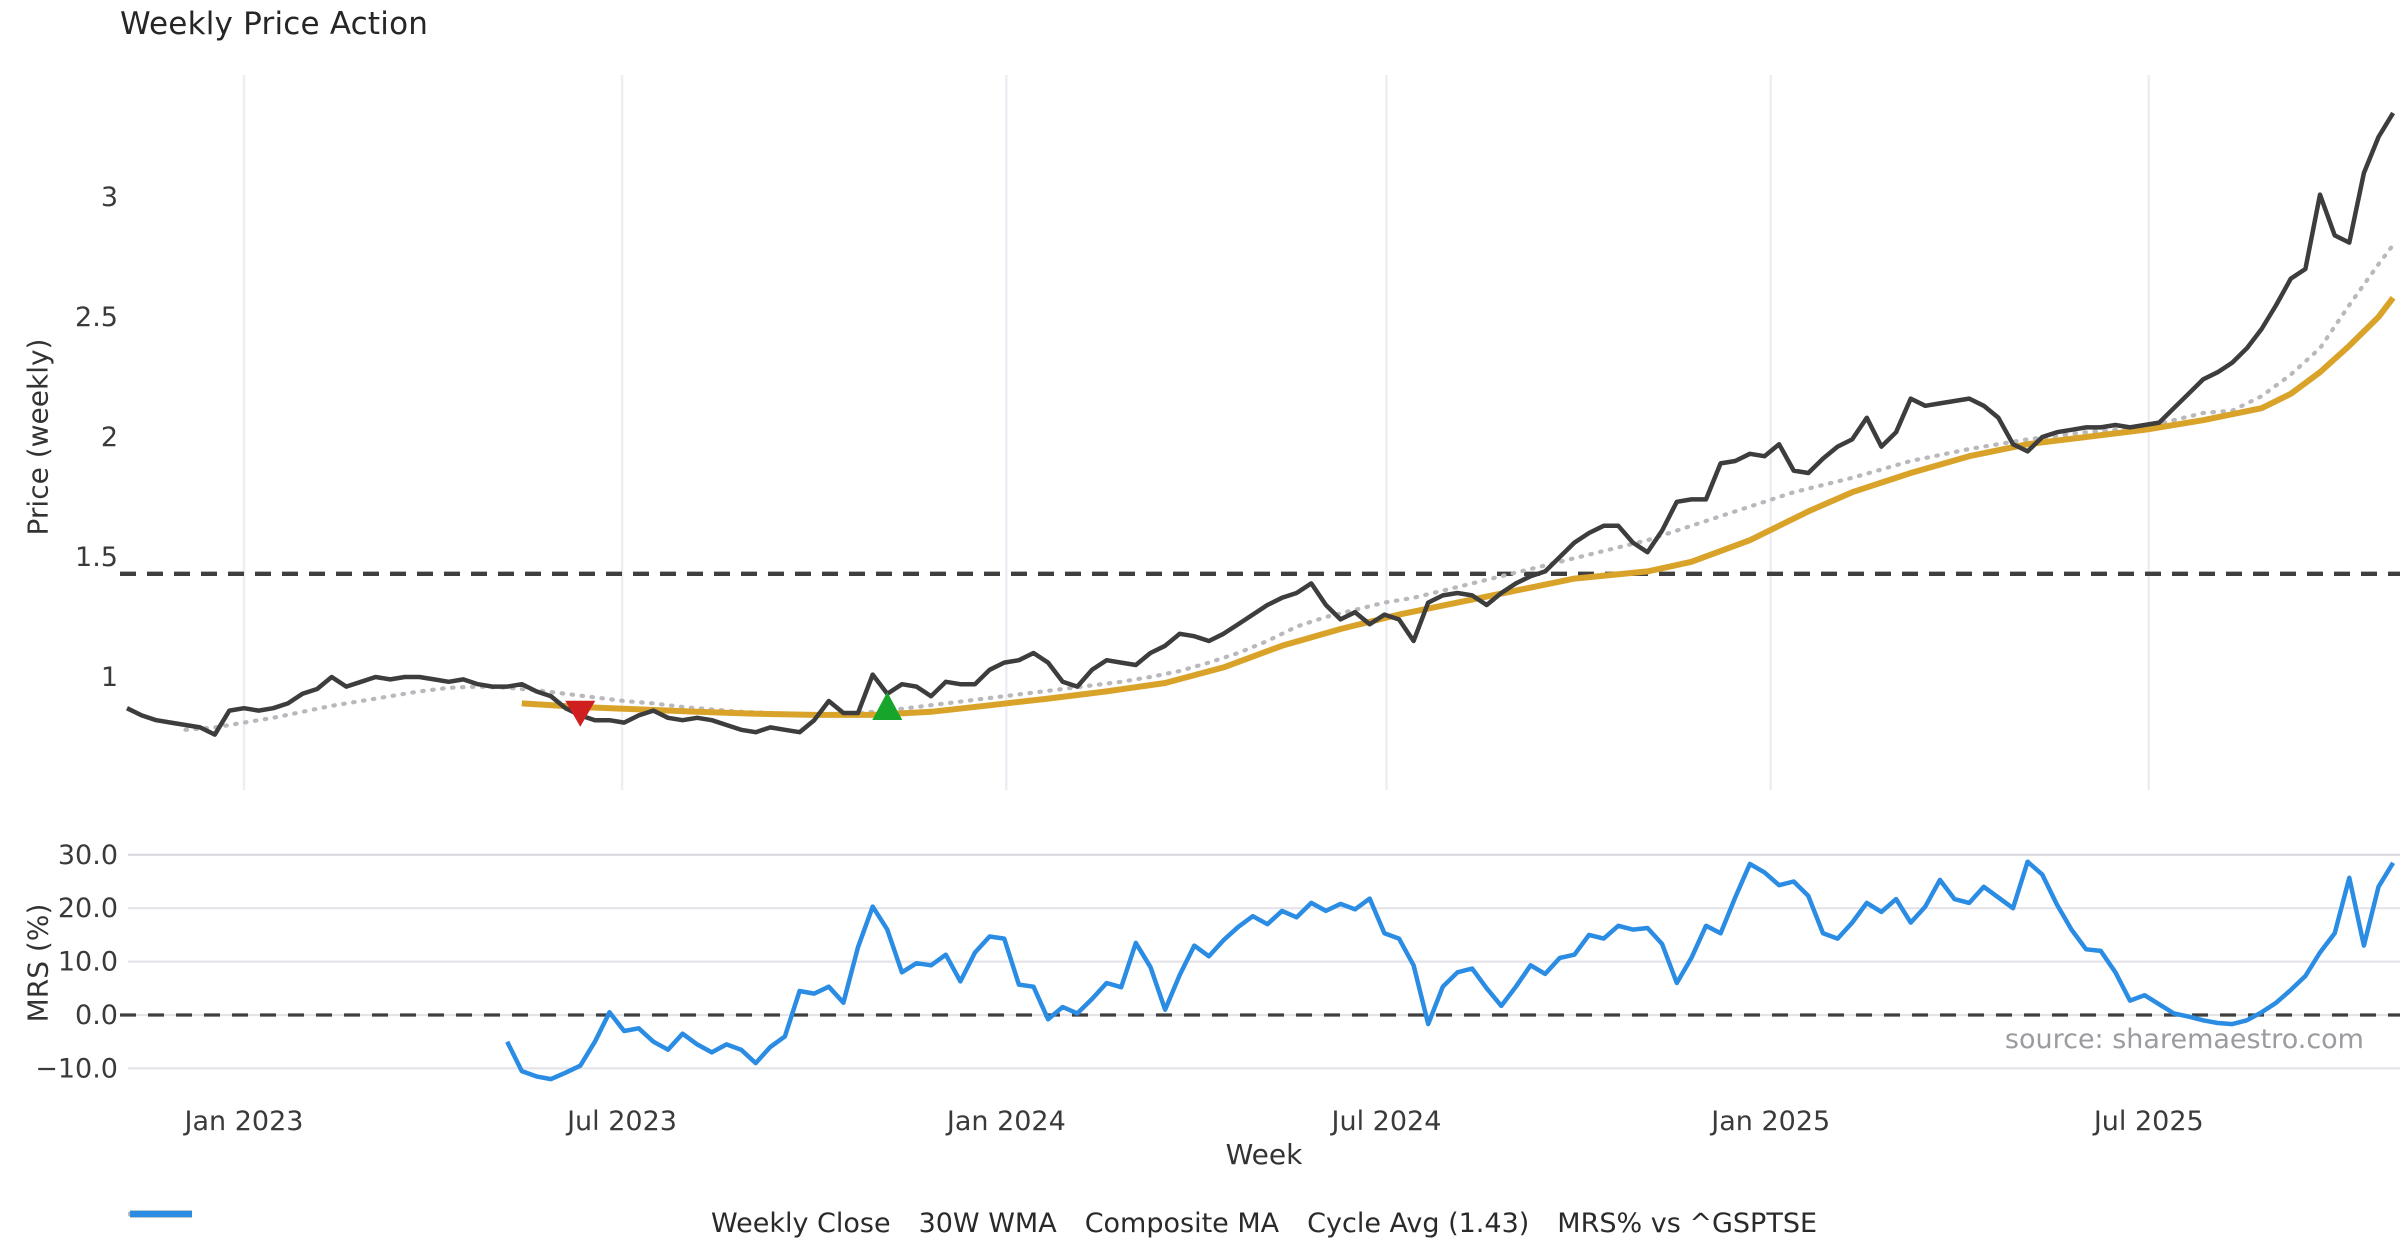  Describe the element at coordinates (1687, 1223) in the screenshot. I see `legend-label-mrs: MRS% vs ^GSPTSE` at that location.